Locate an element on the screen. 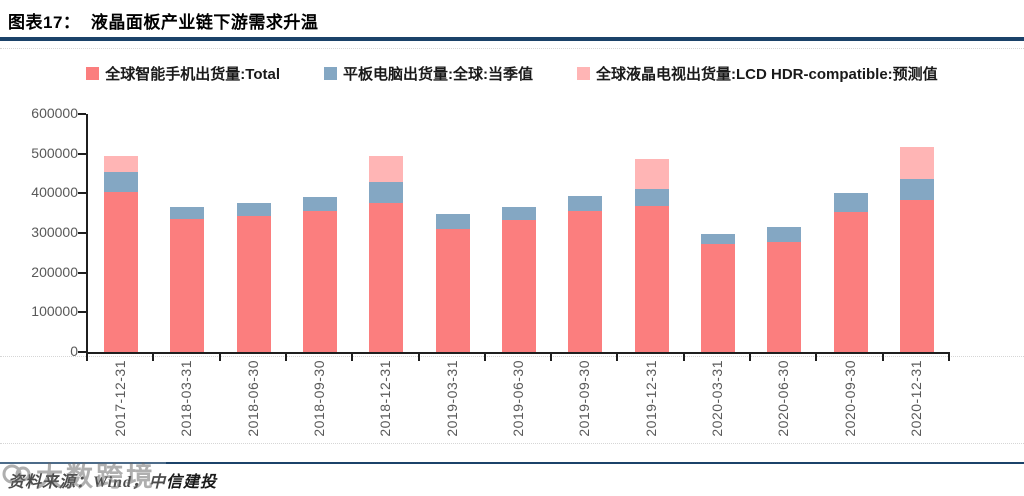 This screenshot has width=1024, height=496. x-axis-tick-label: 2017-12-31 is located at coordinates (120, 398).